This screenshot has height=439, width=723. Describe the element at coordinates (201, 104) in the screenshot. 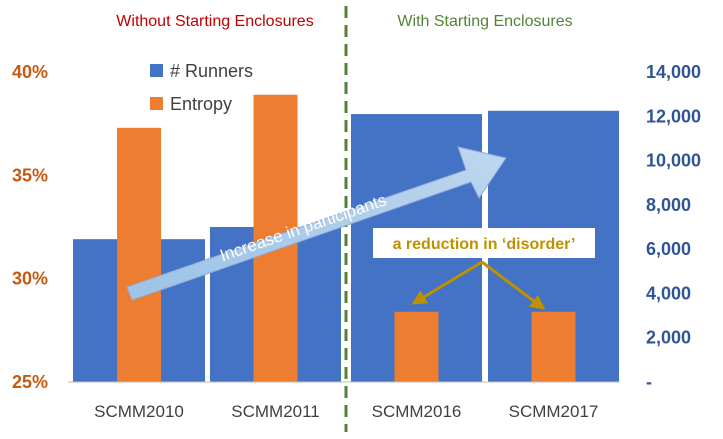

I see `legend-label-entropy: Entropy` at that location.